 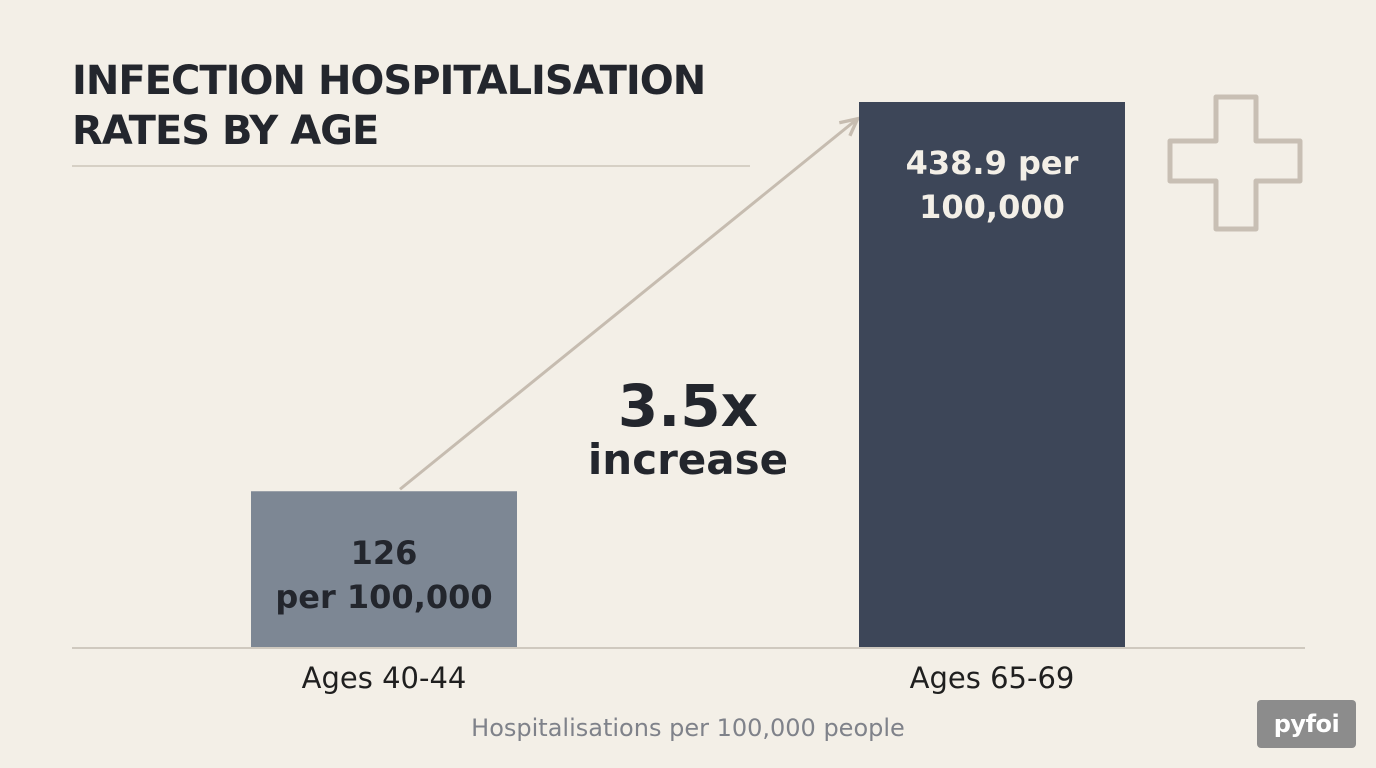 I want to click on increase-value: 3.5x, so click(x=688, y=406).